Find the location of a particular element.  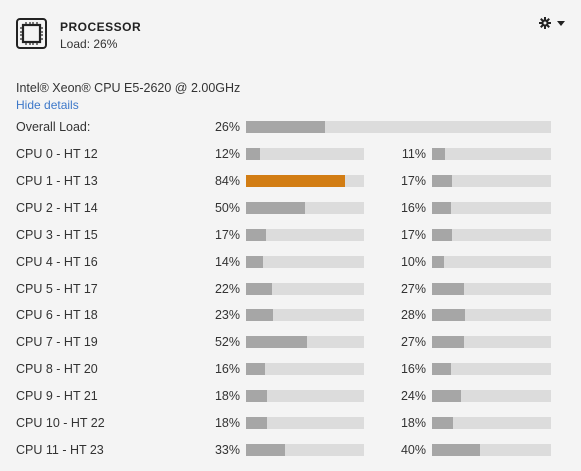

cpu-load-percent: 50% is located at coordinates (227, 207).